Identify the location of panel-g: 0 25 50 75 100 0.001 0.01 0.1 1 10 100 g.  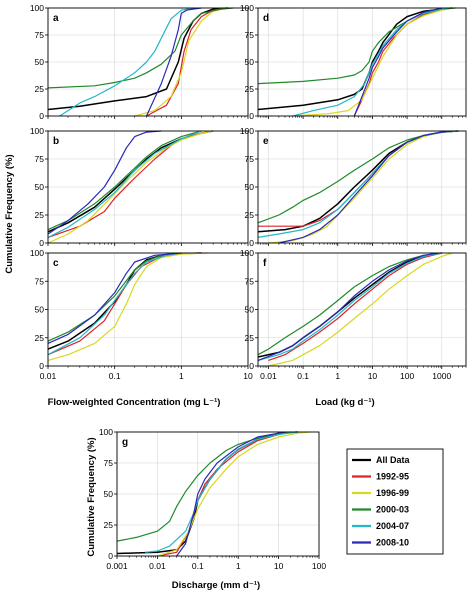
(213, 499).